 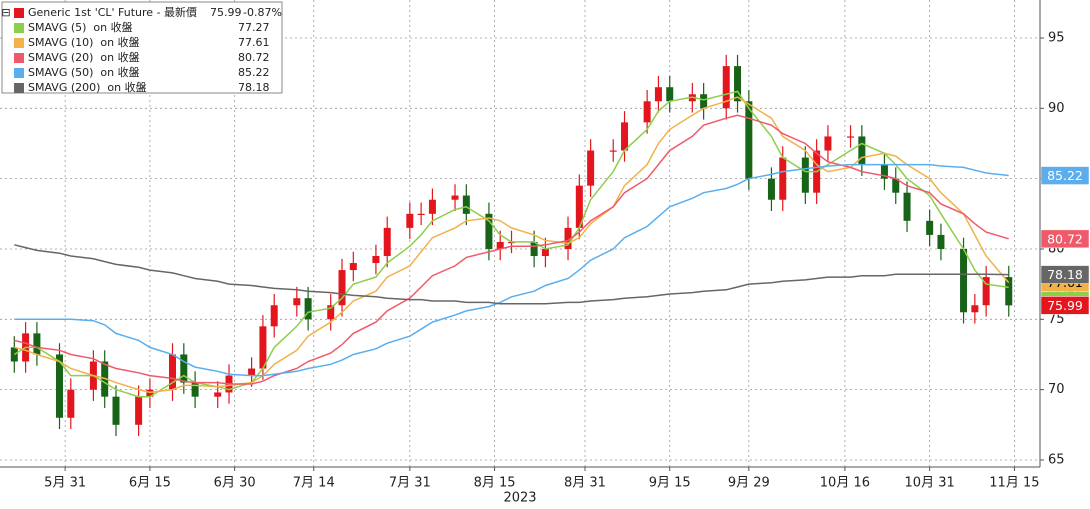 I want to click on legend-value: 77.61, so click(x=254, y=42).